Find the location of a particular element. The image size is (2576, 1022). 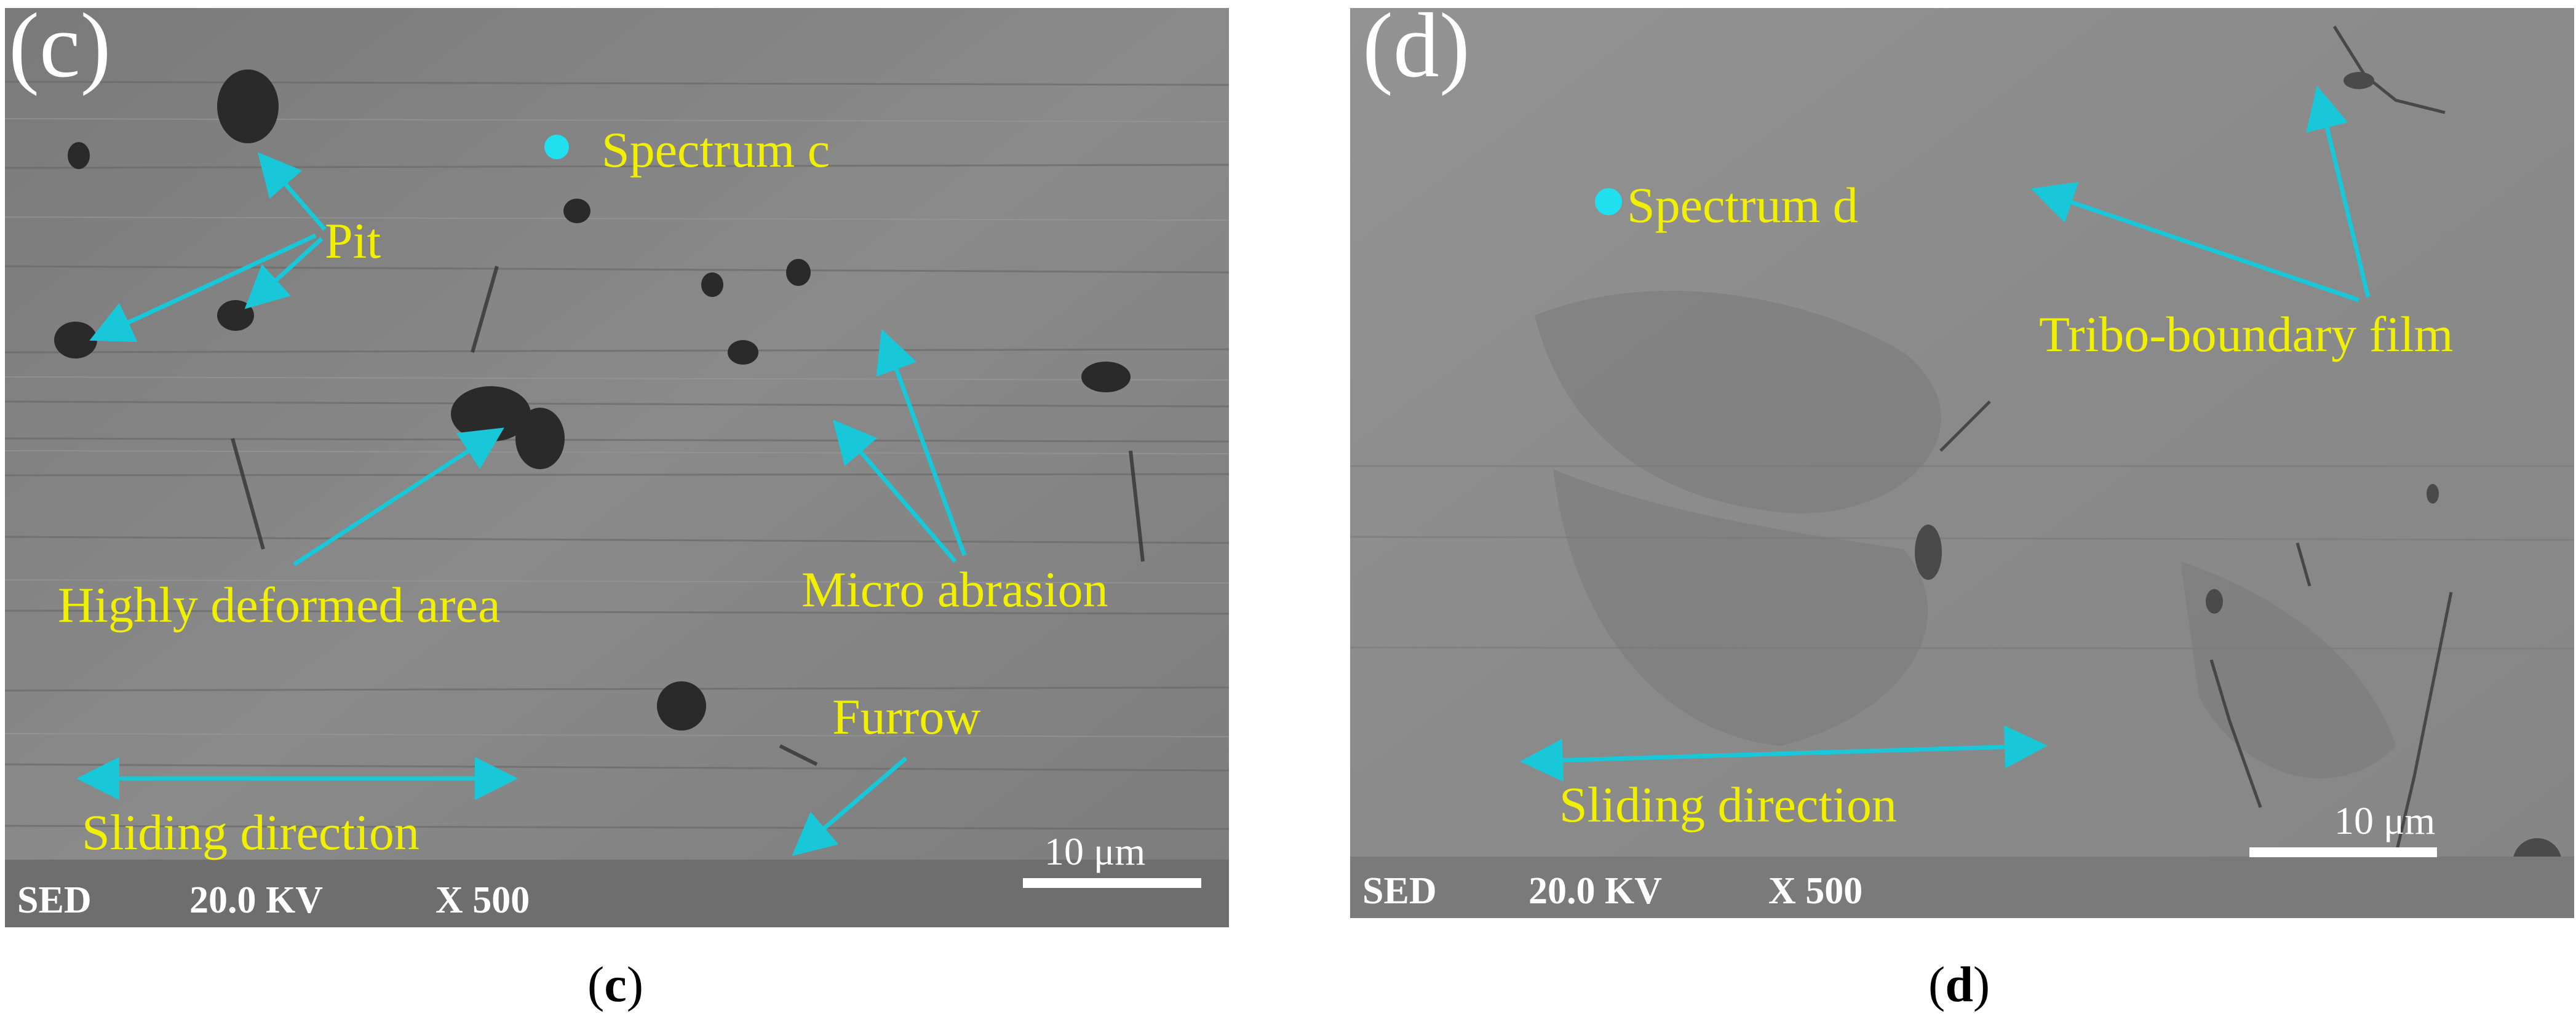

info-magnification-d: X 500 is located at coordinates (1815, 891).